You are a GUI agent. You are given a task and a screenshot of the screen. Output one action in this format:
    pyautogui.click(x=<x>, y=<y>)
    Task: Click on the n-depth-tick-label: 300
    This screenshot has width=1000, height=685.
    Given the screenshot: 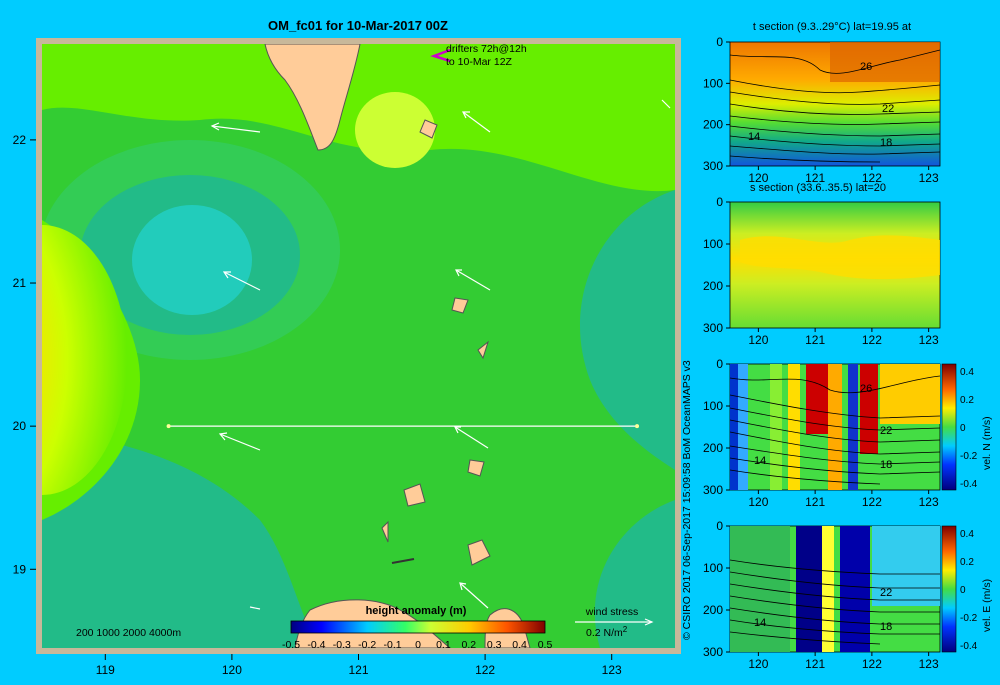 What is the action you would take?
    pyautogui.click(x=713, y=490)
    